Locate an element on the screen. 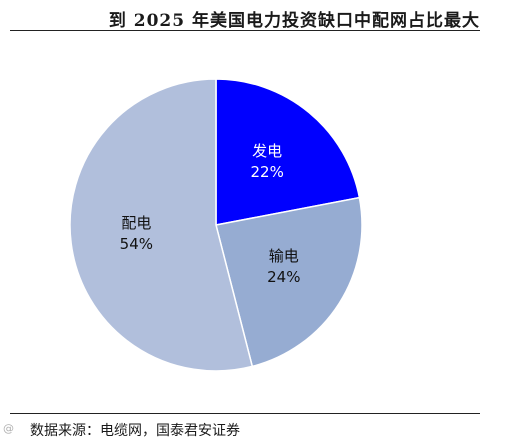 The width and height of the screenshot is (518, 443). watermark-mark: @ is located at coordinates (8, 428).